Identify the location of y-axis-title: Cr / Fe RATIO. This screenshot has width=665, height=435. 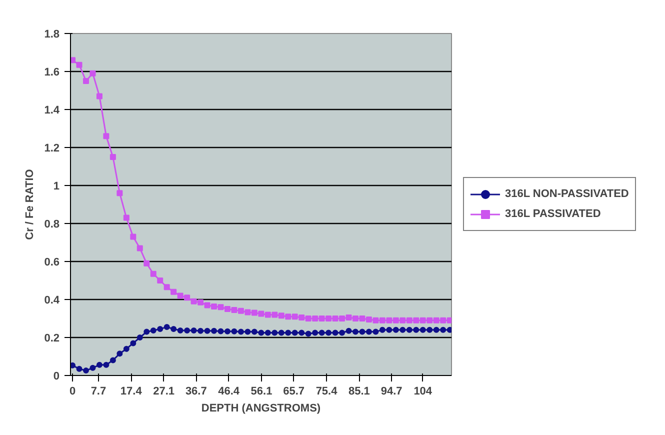
(30, 204).